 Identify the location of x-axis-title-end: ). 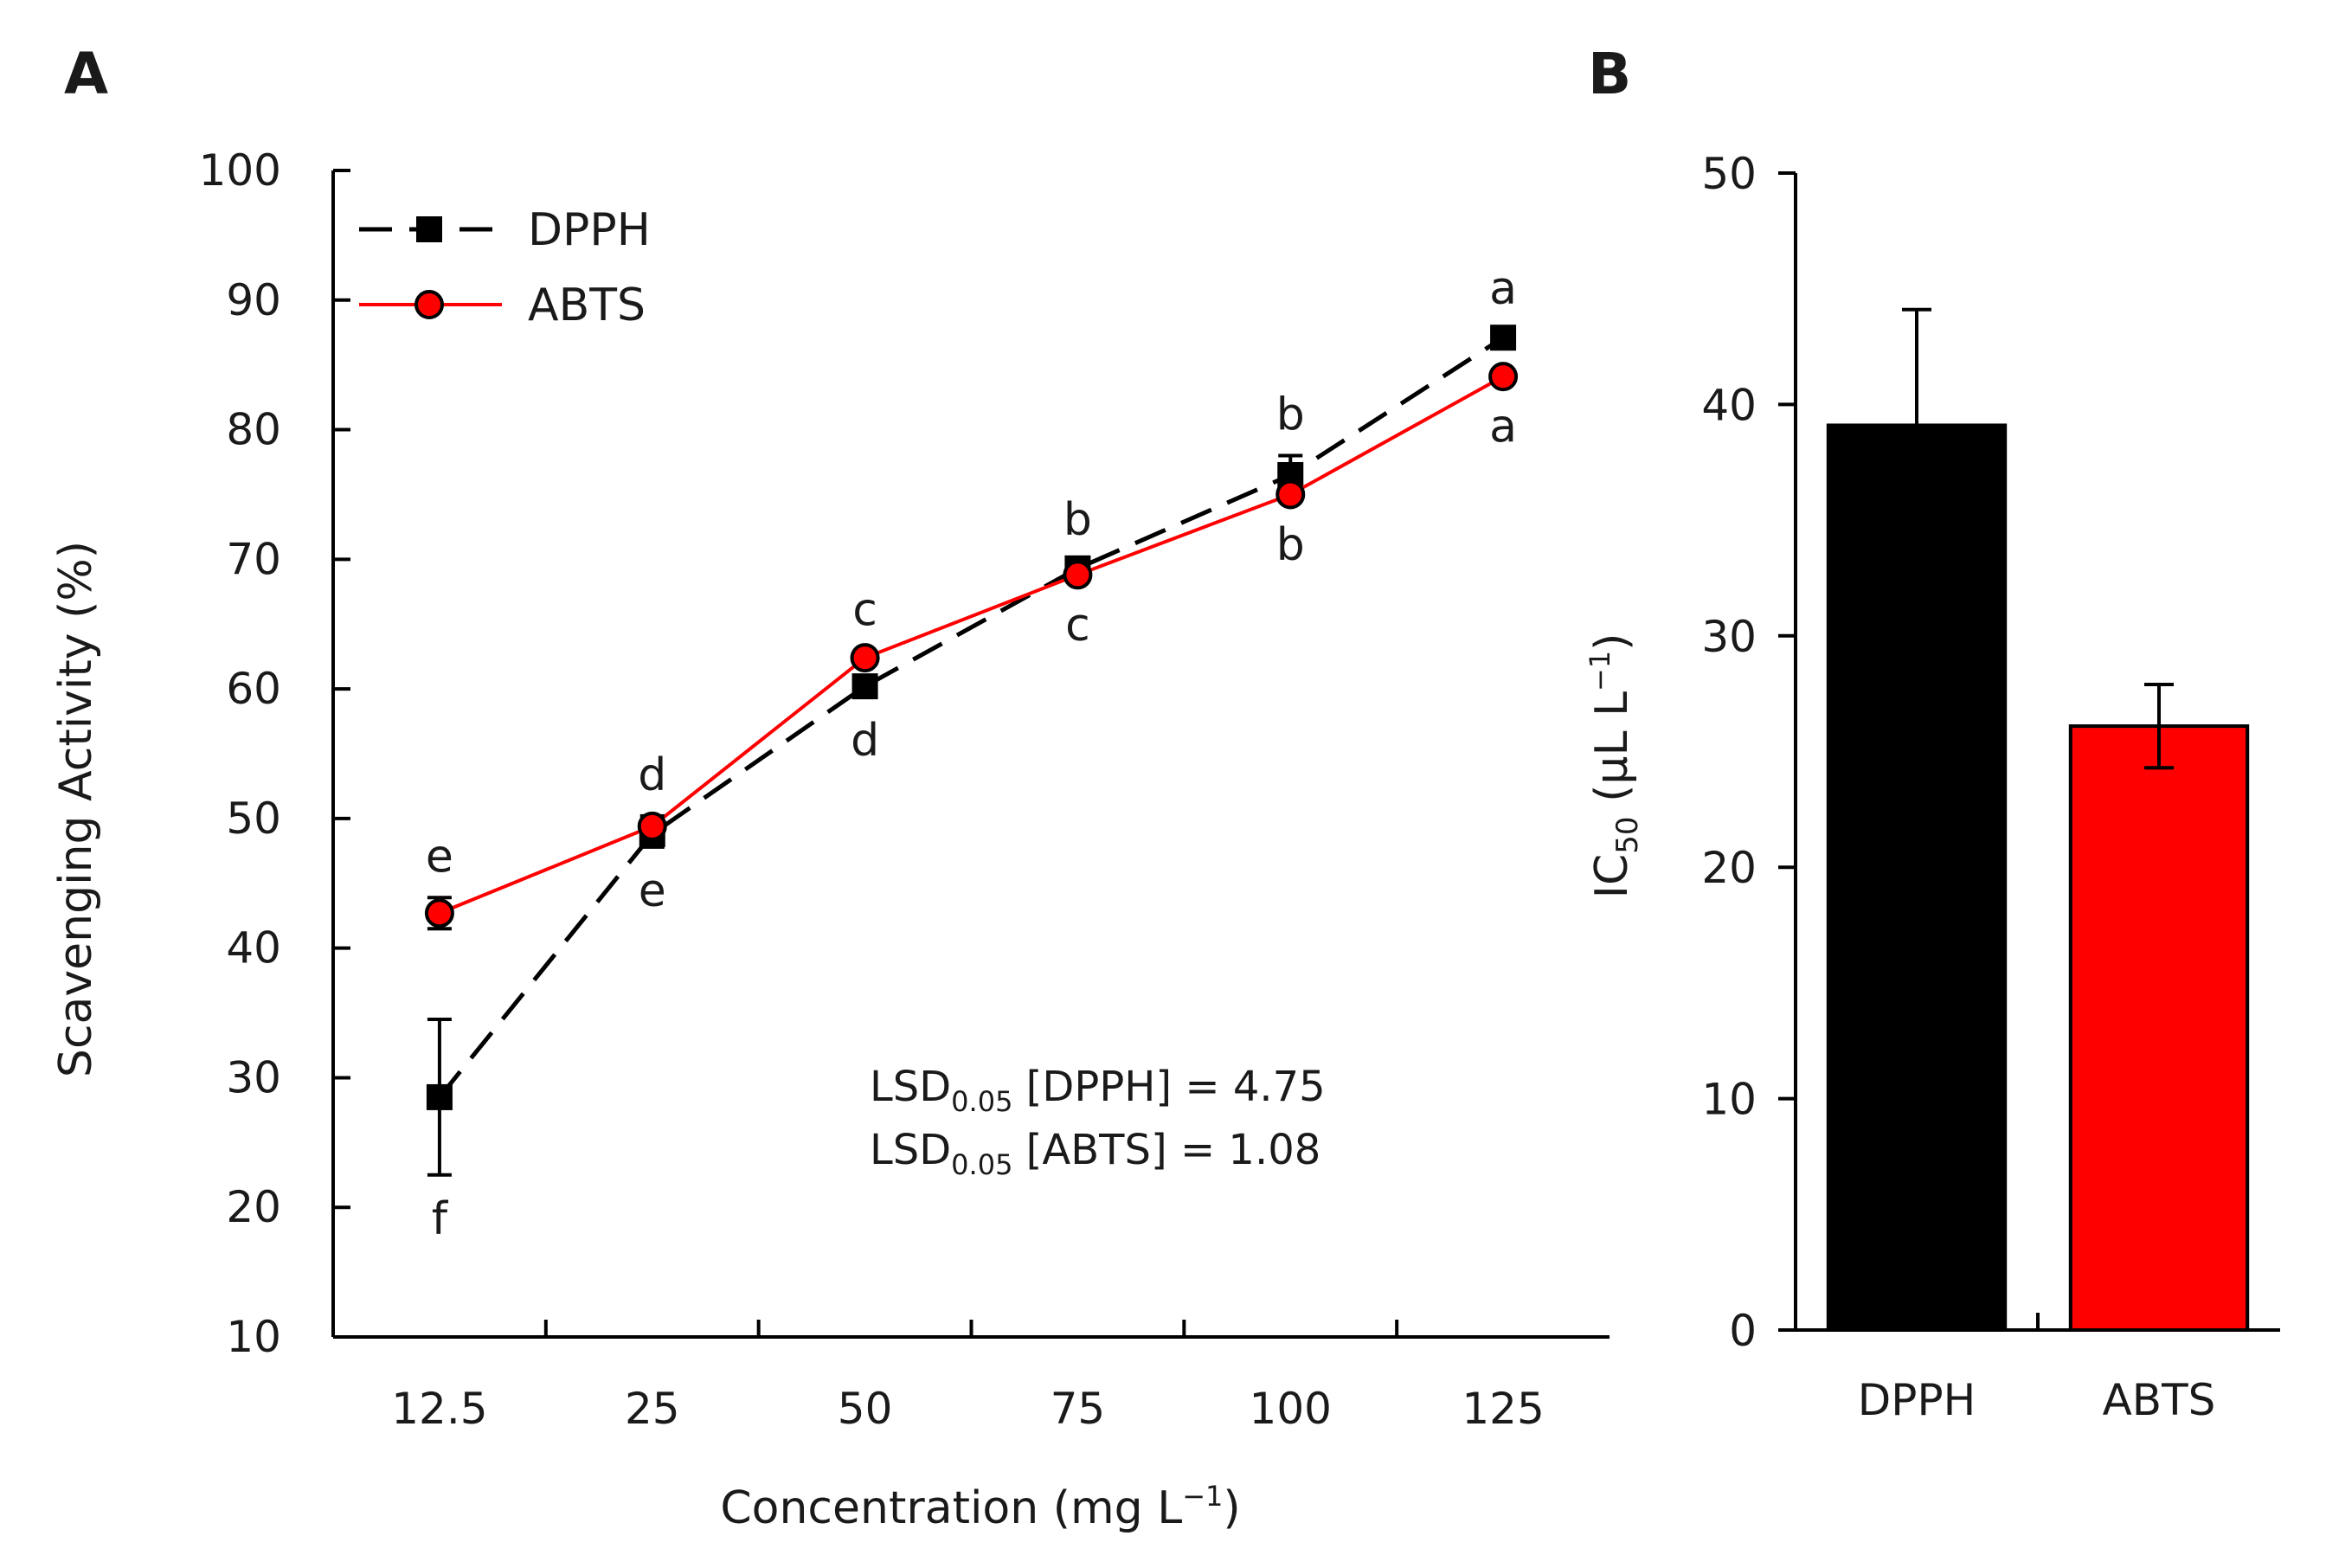
(1231, 1508).